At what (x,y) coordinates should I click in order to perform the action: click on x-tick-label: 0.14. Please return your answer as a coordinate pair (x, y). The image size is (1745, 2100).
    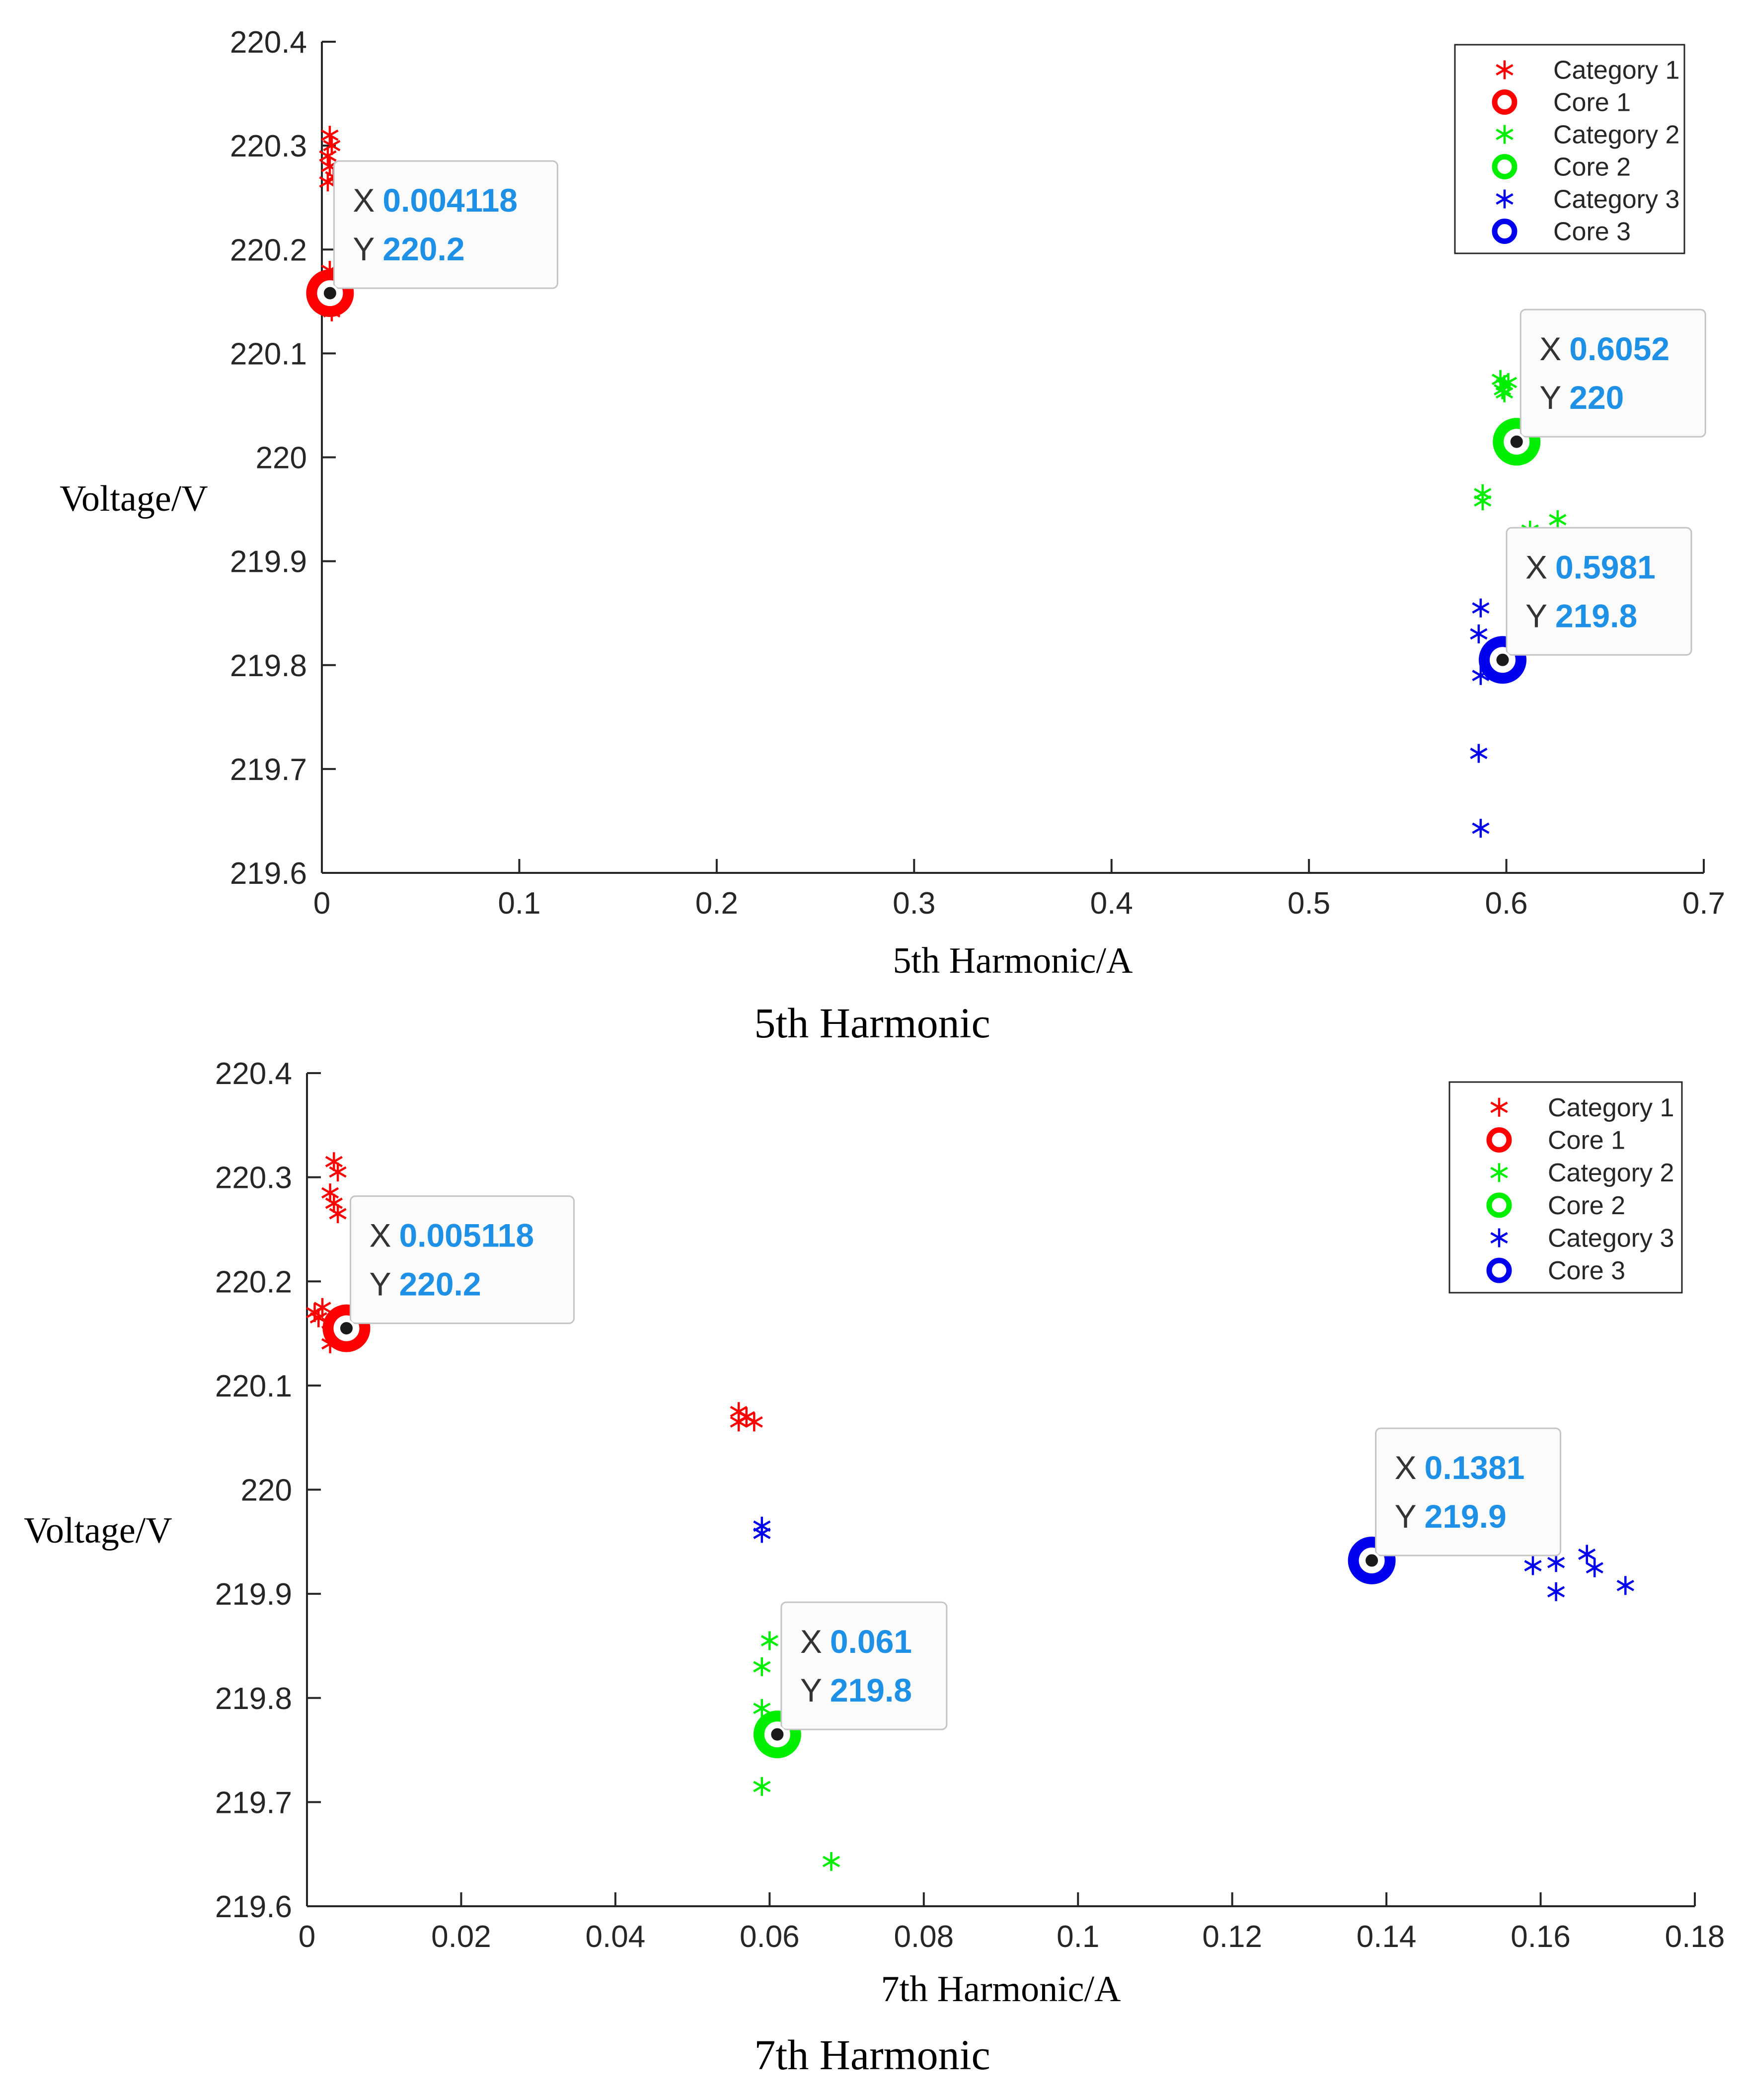
    Looking at the image, I should click on (1387, 1937).